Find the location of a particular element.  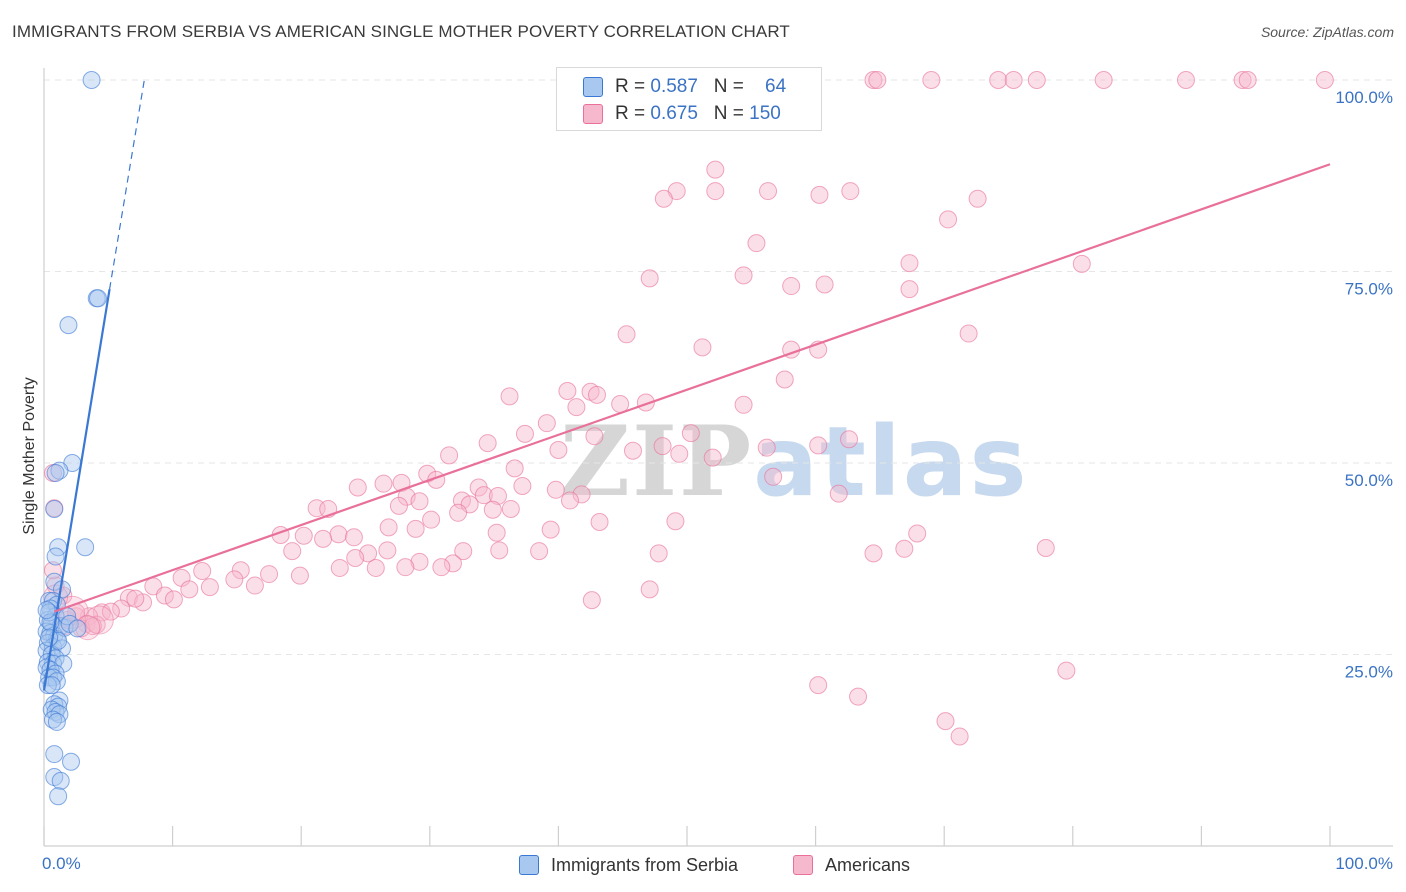

watermark-atlas: atlas is located at coordinates (891, 462).